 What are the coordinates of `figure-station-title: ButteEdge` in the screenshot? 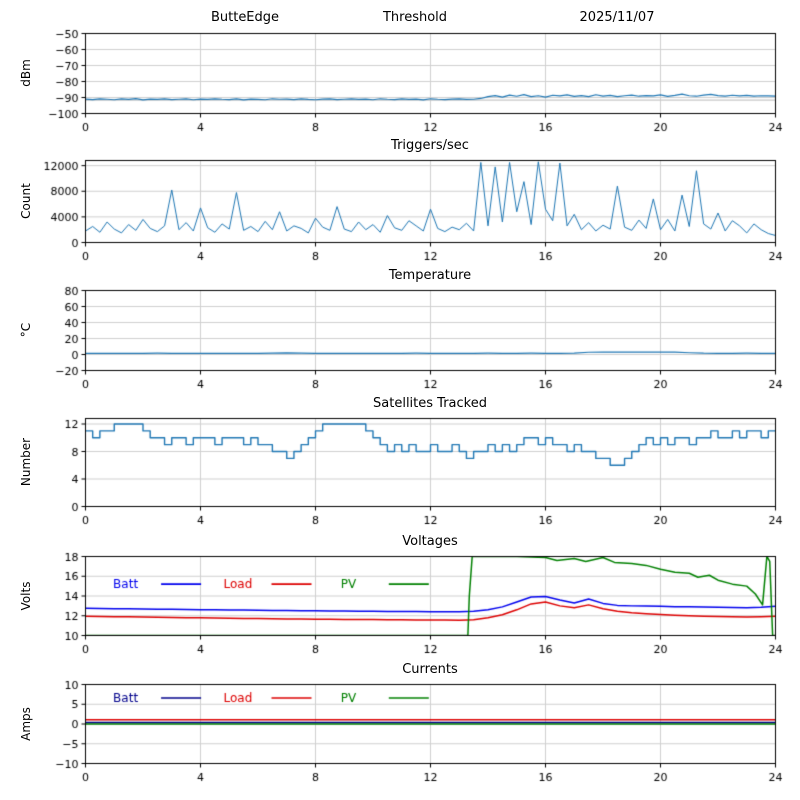 It's located at (245, 17).